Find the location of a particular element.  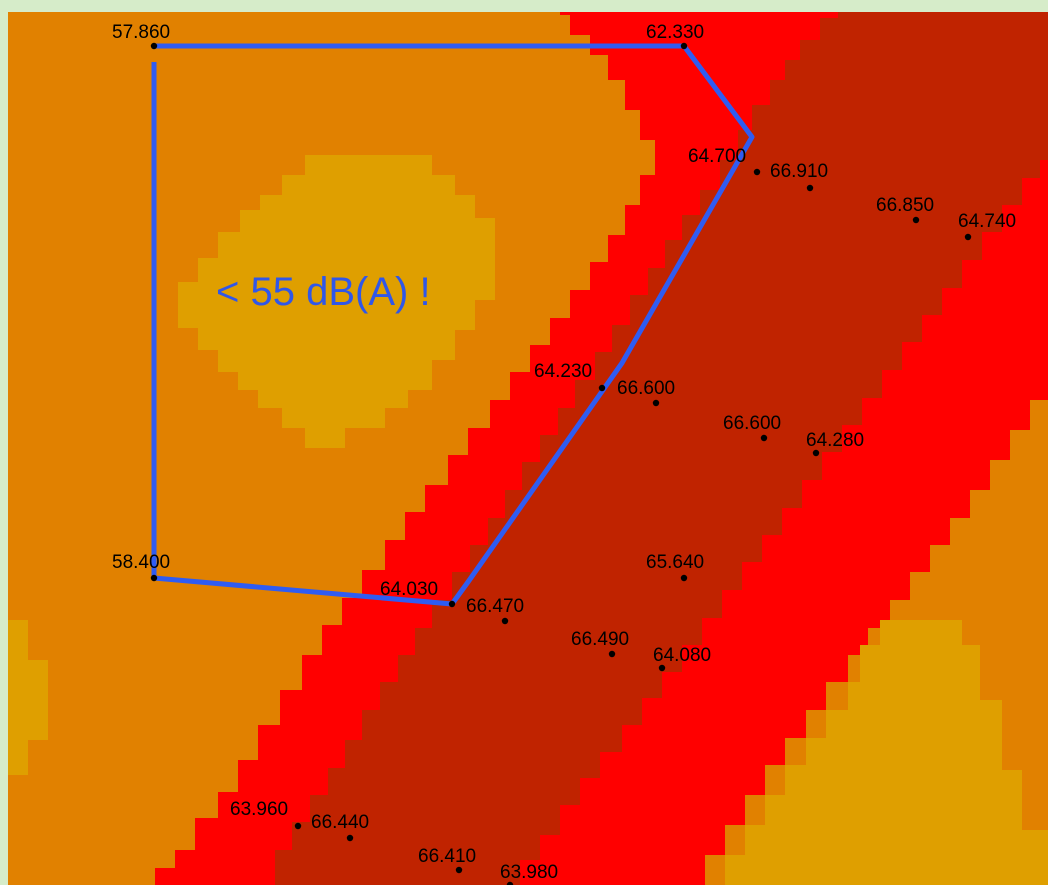

measurement-point: 63.980 is located at coordinates (529, 873).